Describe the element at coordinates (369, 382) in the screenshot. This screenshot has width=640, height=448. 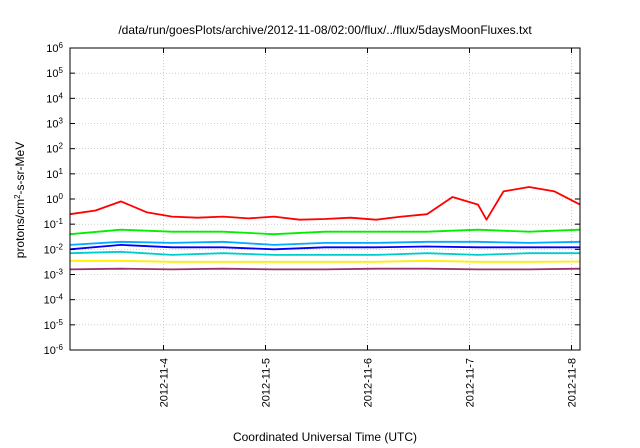
I see `x-tick-label: 2012-11-6` at that location.